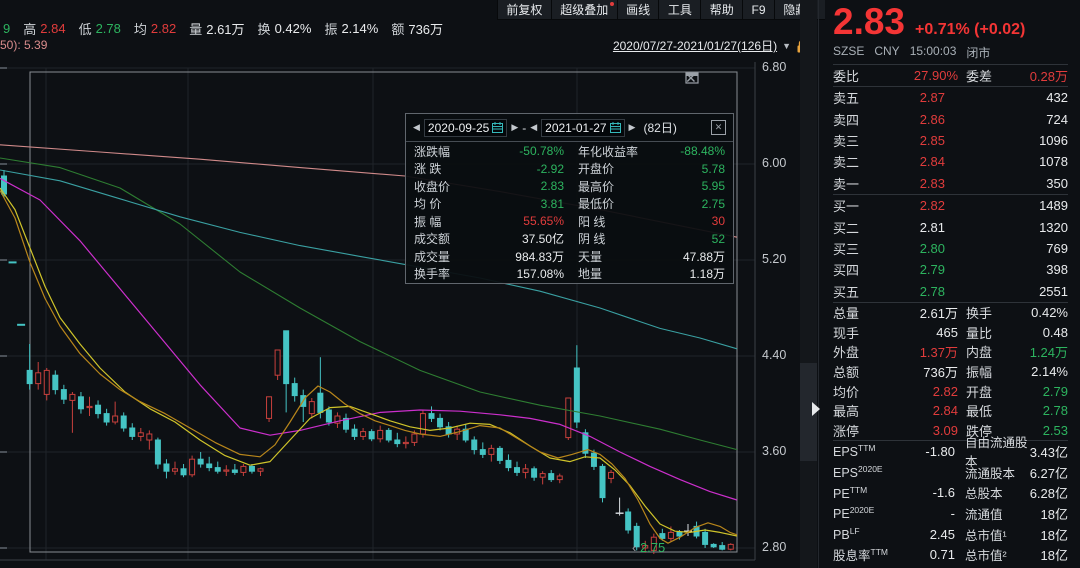  What do you see at coordinates (569, 238) in the screenshot?
I see `range-stat-row: 成交额 37.50亿阴 线 52` at bounding box center [569, 238].